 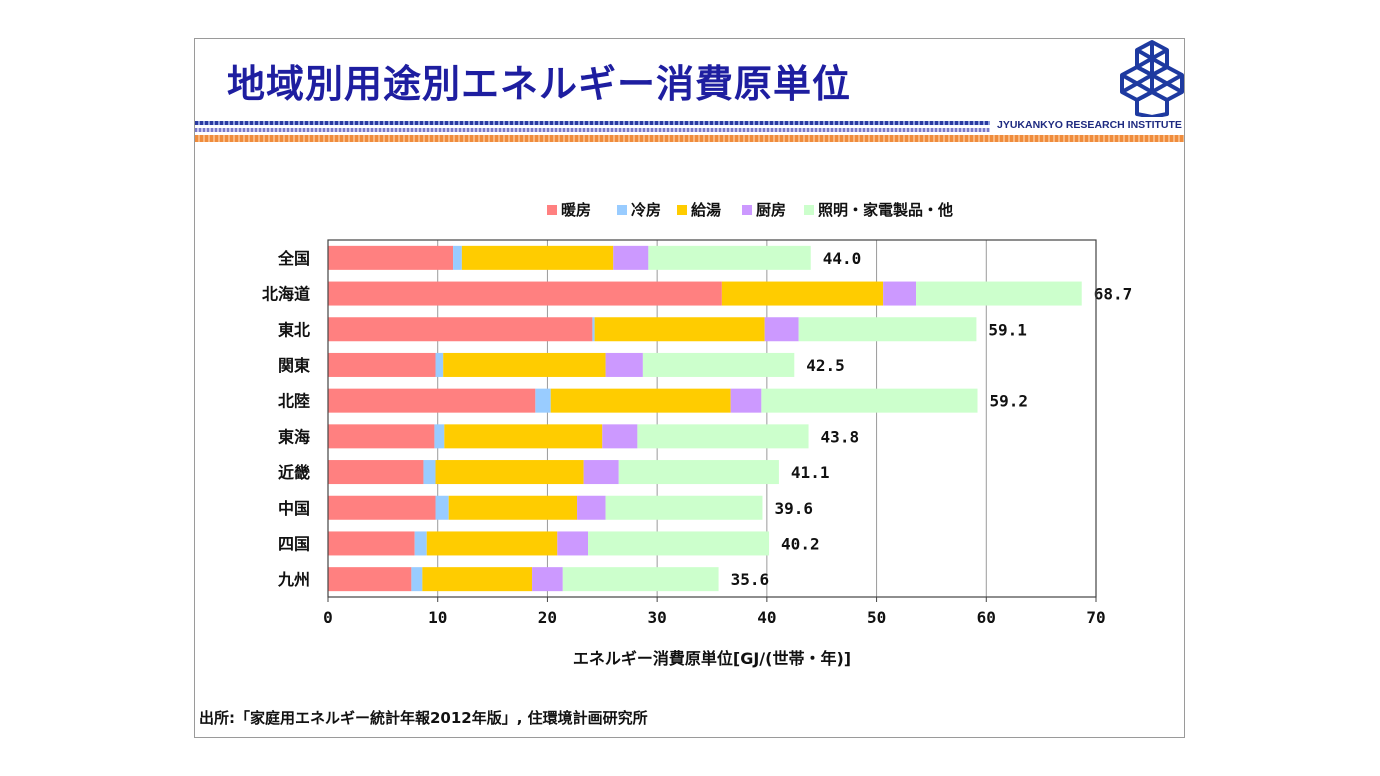 What do you see at coordinates (592, 123) in the screenshot?
I see `header-rule-blue` at bounding box center [592, 123].